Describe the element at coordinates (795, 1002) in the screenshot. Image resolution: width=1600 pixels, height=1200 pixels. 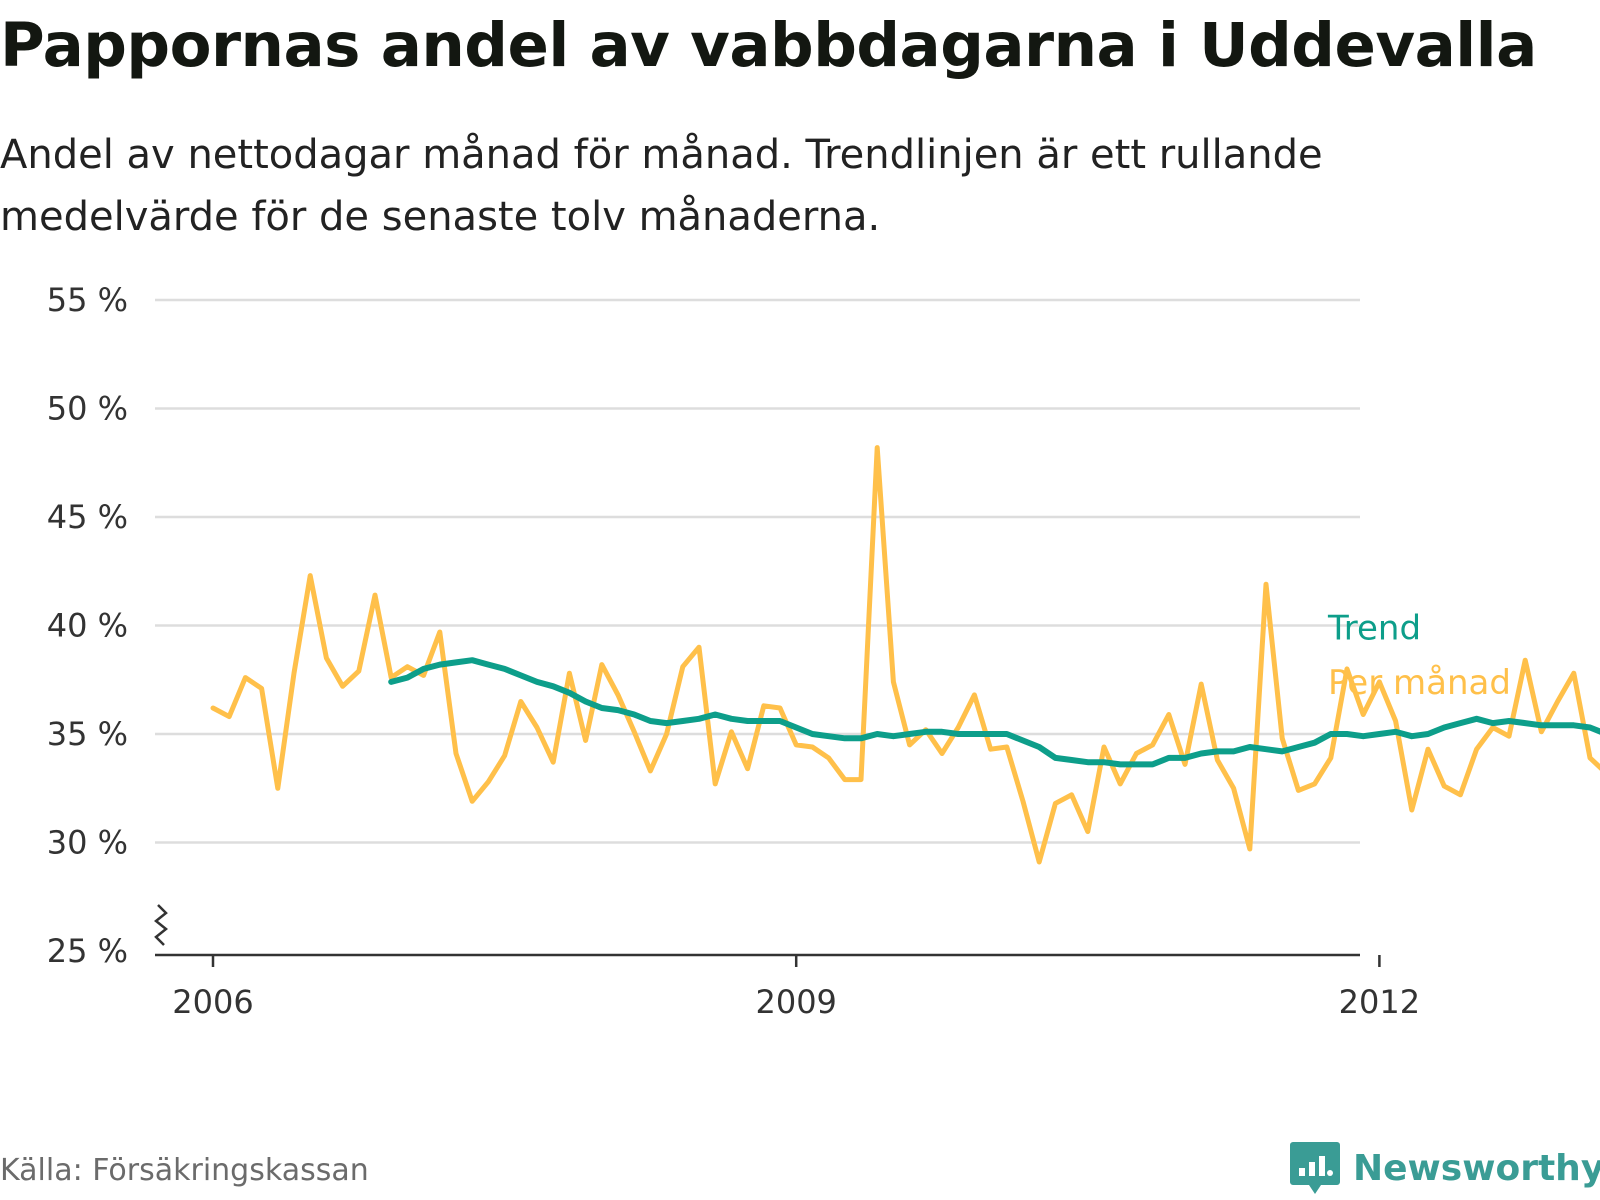
I see `x-tick-label: 2009` at that location.